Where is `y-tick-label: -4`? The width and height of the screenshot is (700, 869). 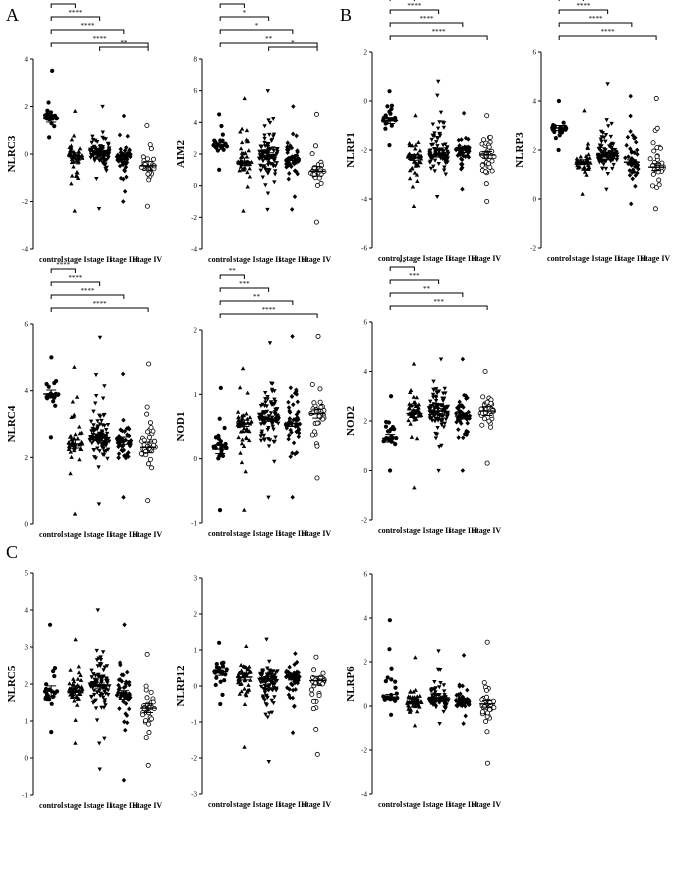
y-tick-label: -4 is located at coordinates (364, 200).